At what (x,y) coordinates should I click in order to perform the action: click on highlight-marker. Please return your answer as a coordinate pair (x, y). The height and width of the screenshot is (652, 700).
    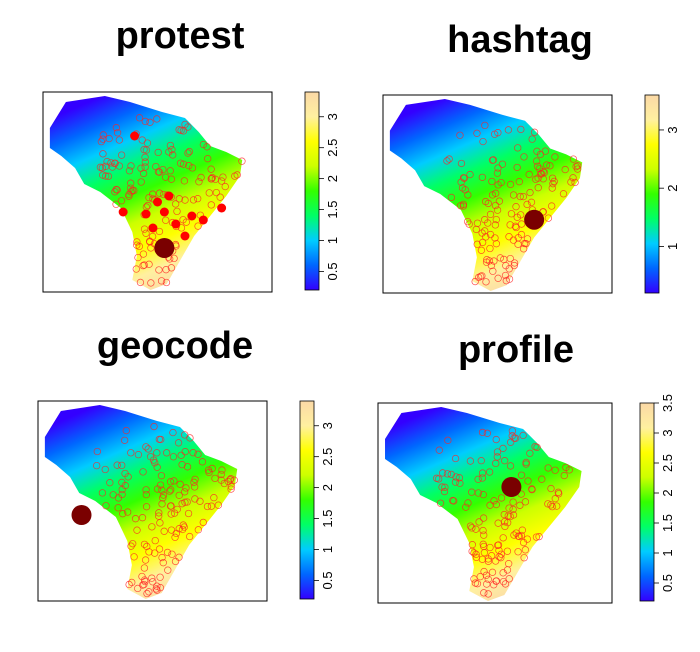
    Looking at the image, I should click on (164, 248).